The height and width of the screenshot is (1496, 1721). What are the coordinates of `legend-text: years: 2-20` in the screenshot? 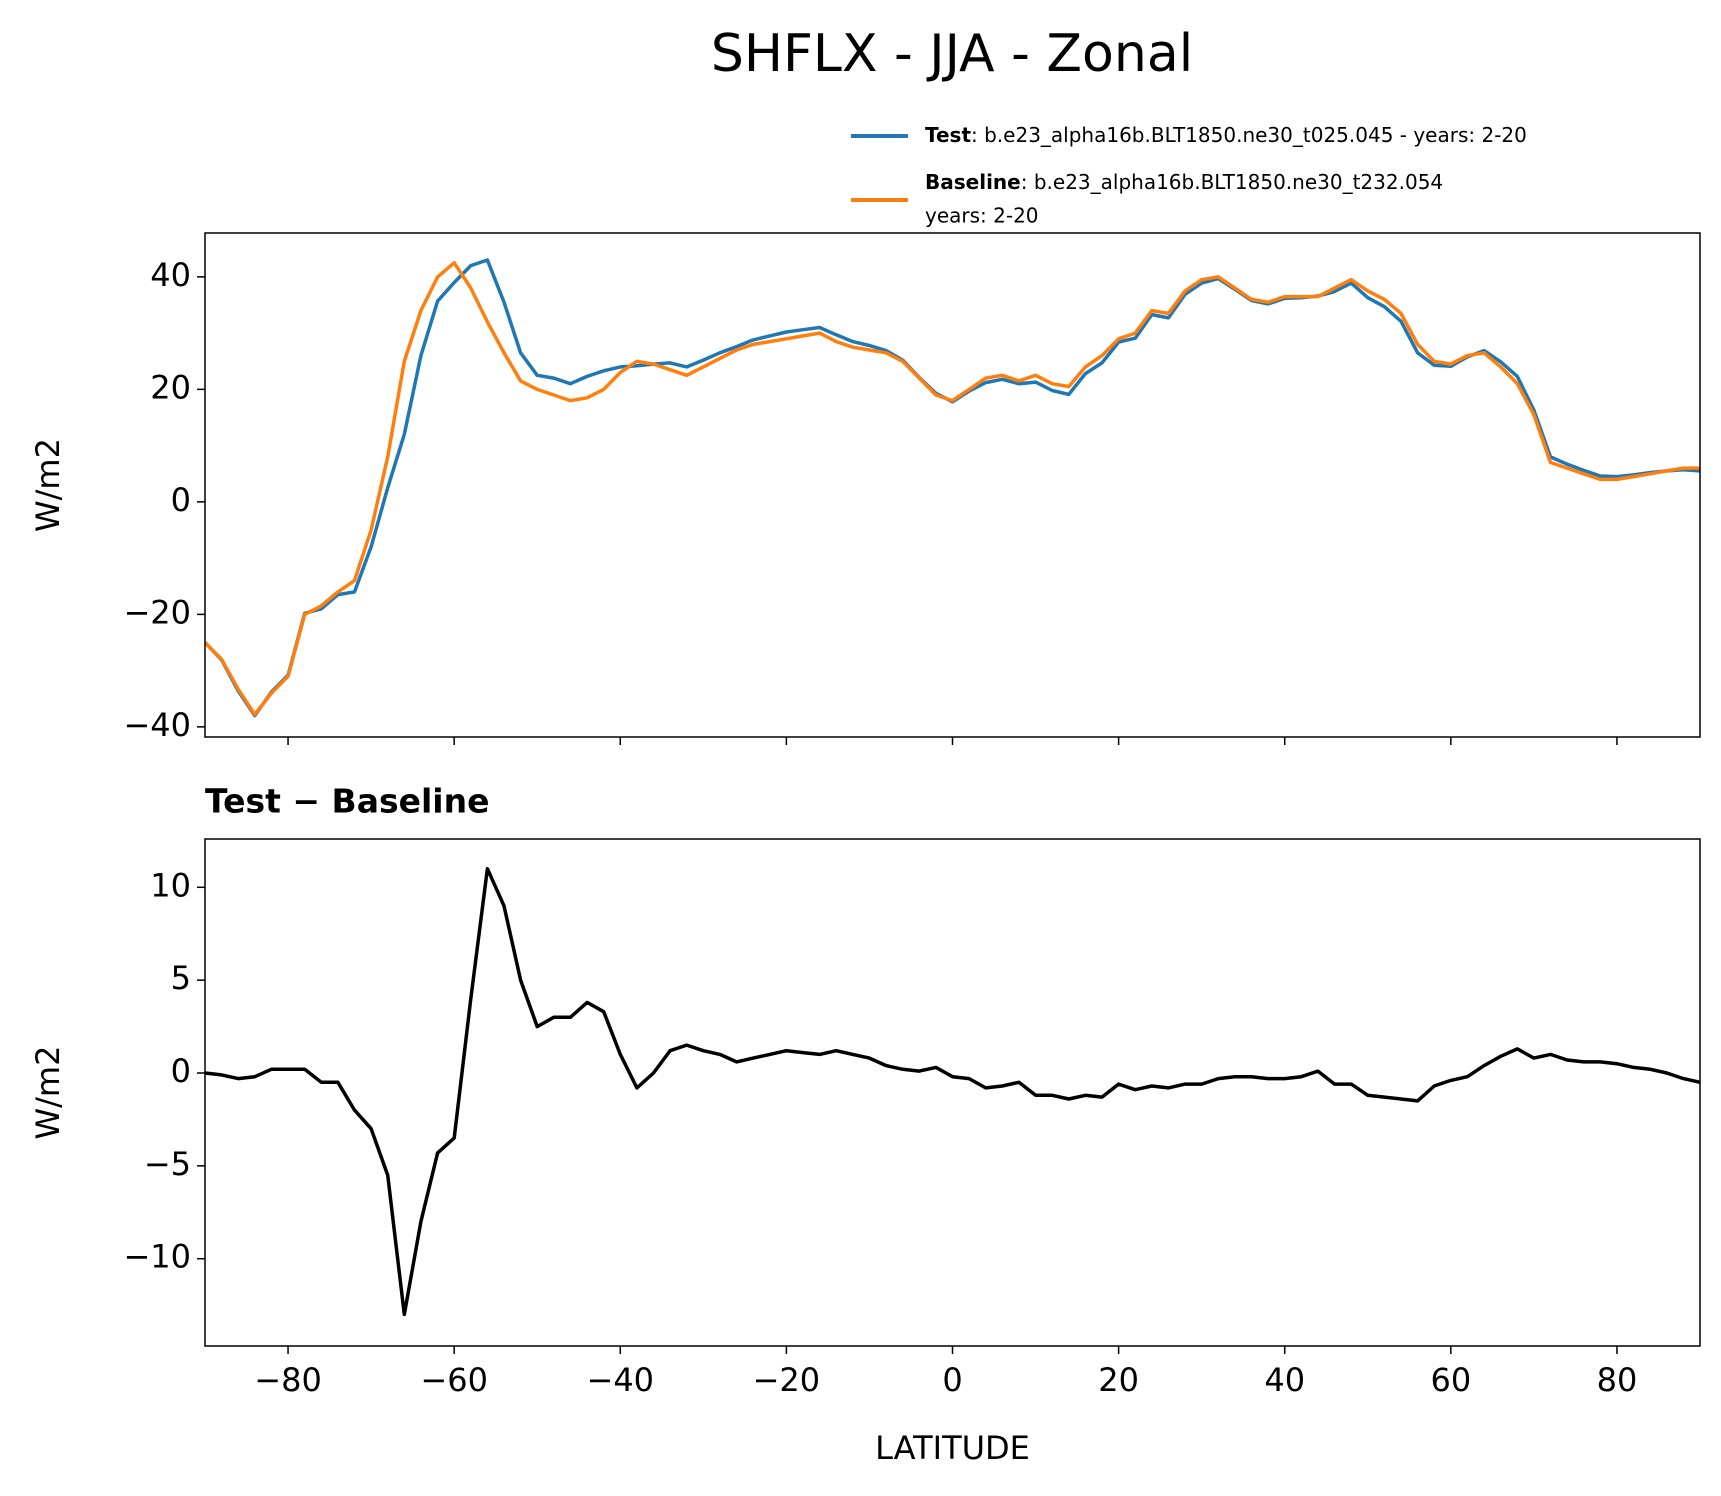 It's located at (982, 216).